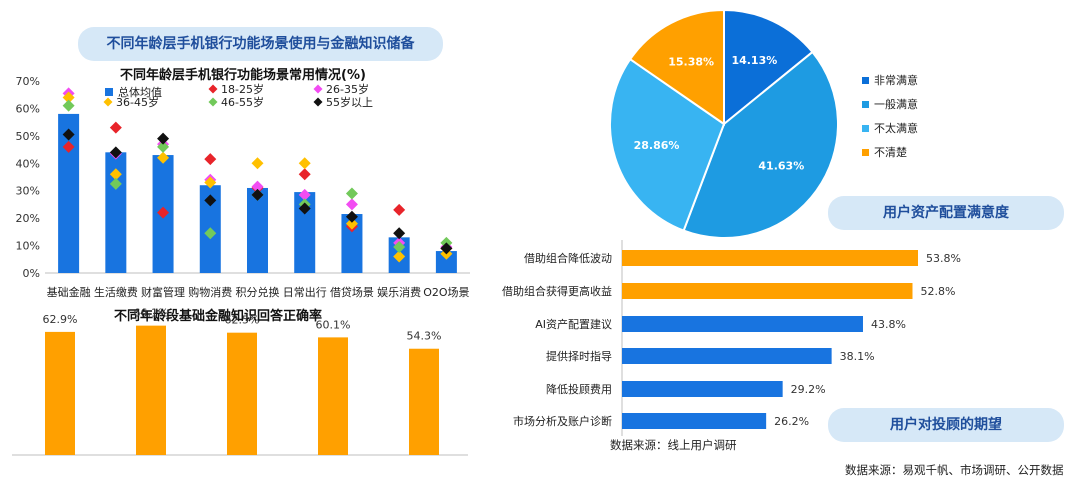 The height and width of the screenshot is (483, 1080). I want to click on legend-swatch-overall, so click(109, 92).